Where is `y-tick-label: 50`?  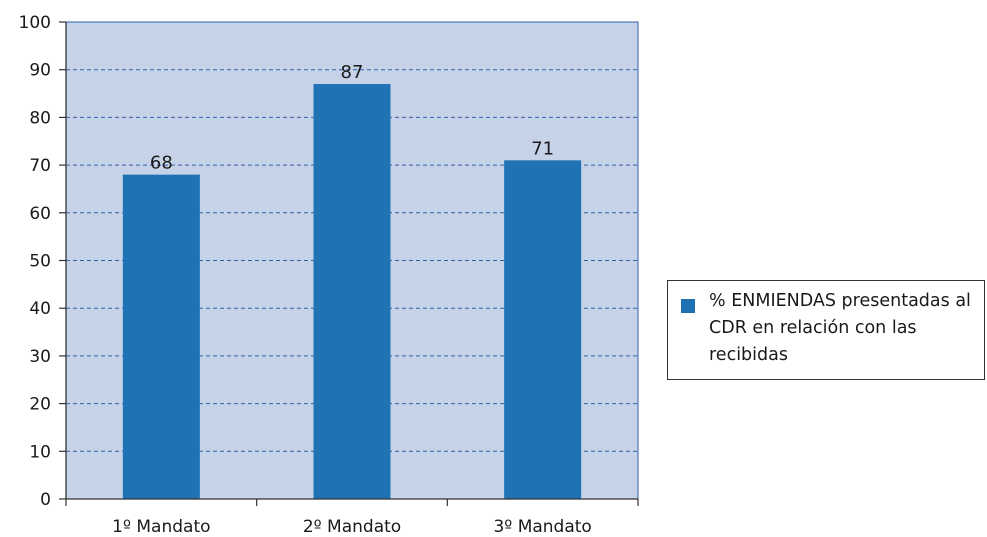 y-tick-label: 50 is located at coordinates (40, 262).